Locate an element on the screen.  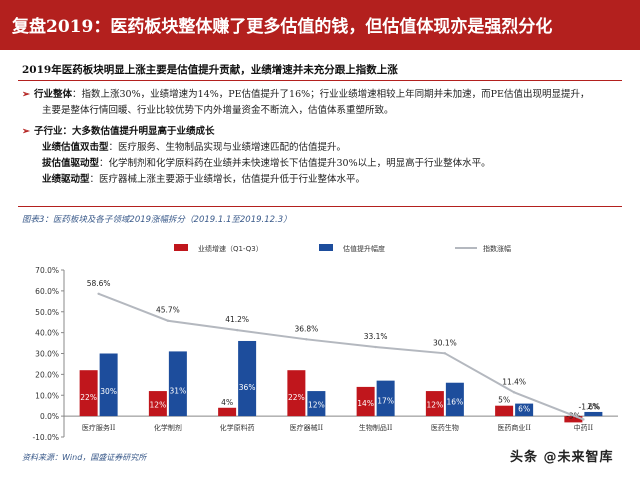
bar-data-label: 31% is located at coordinates (178, 390).